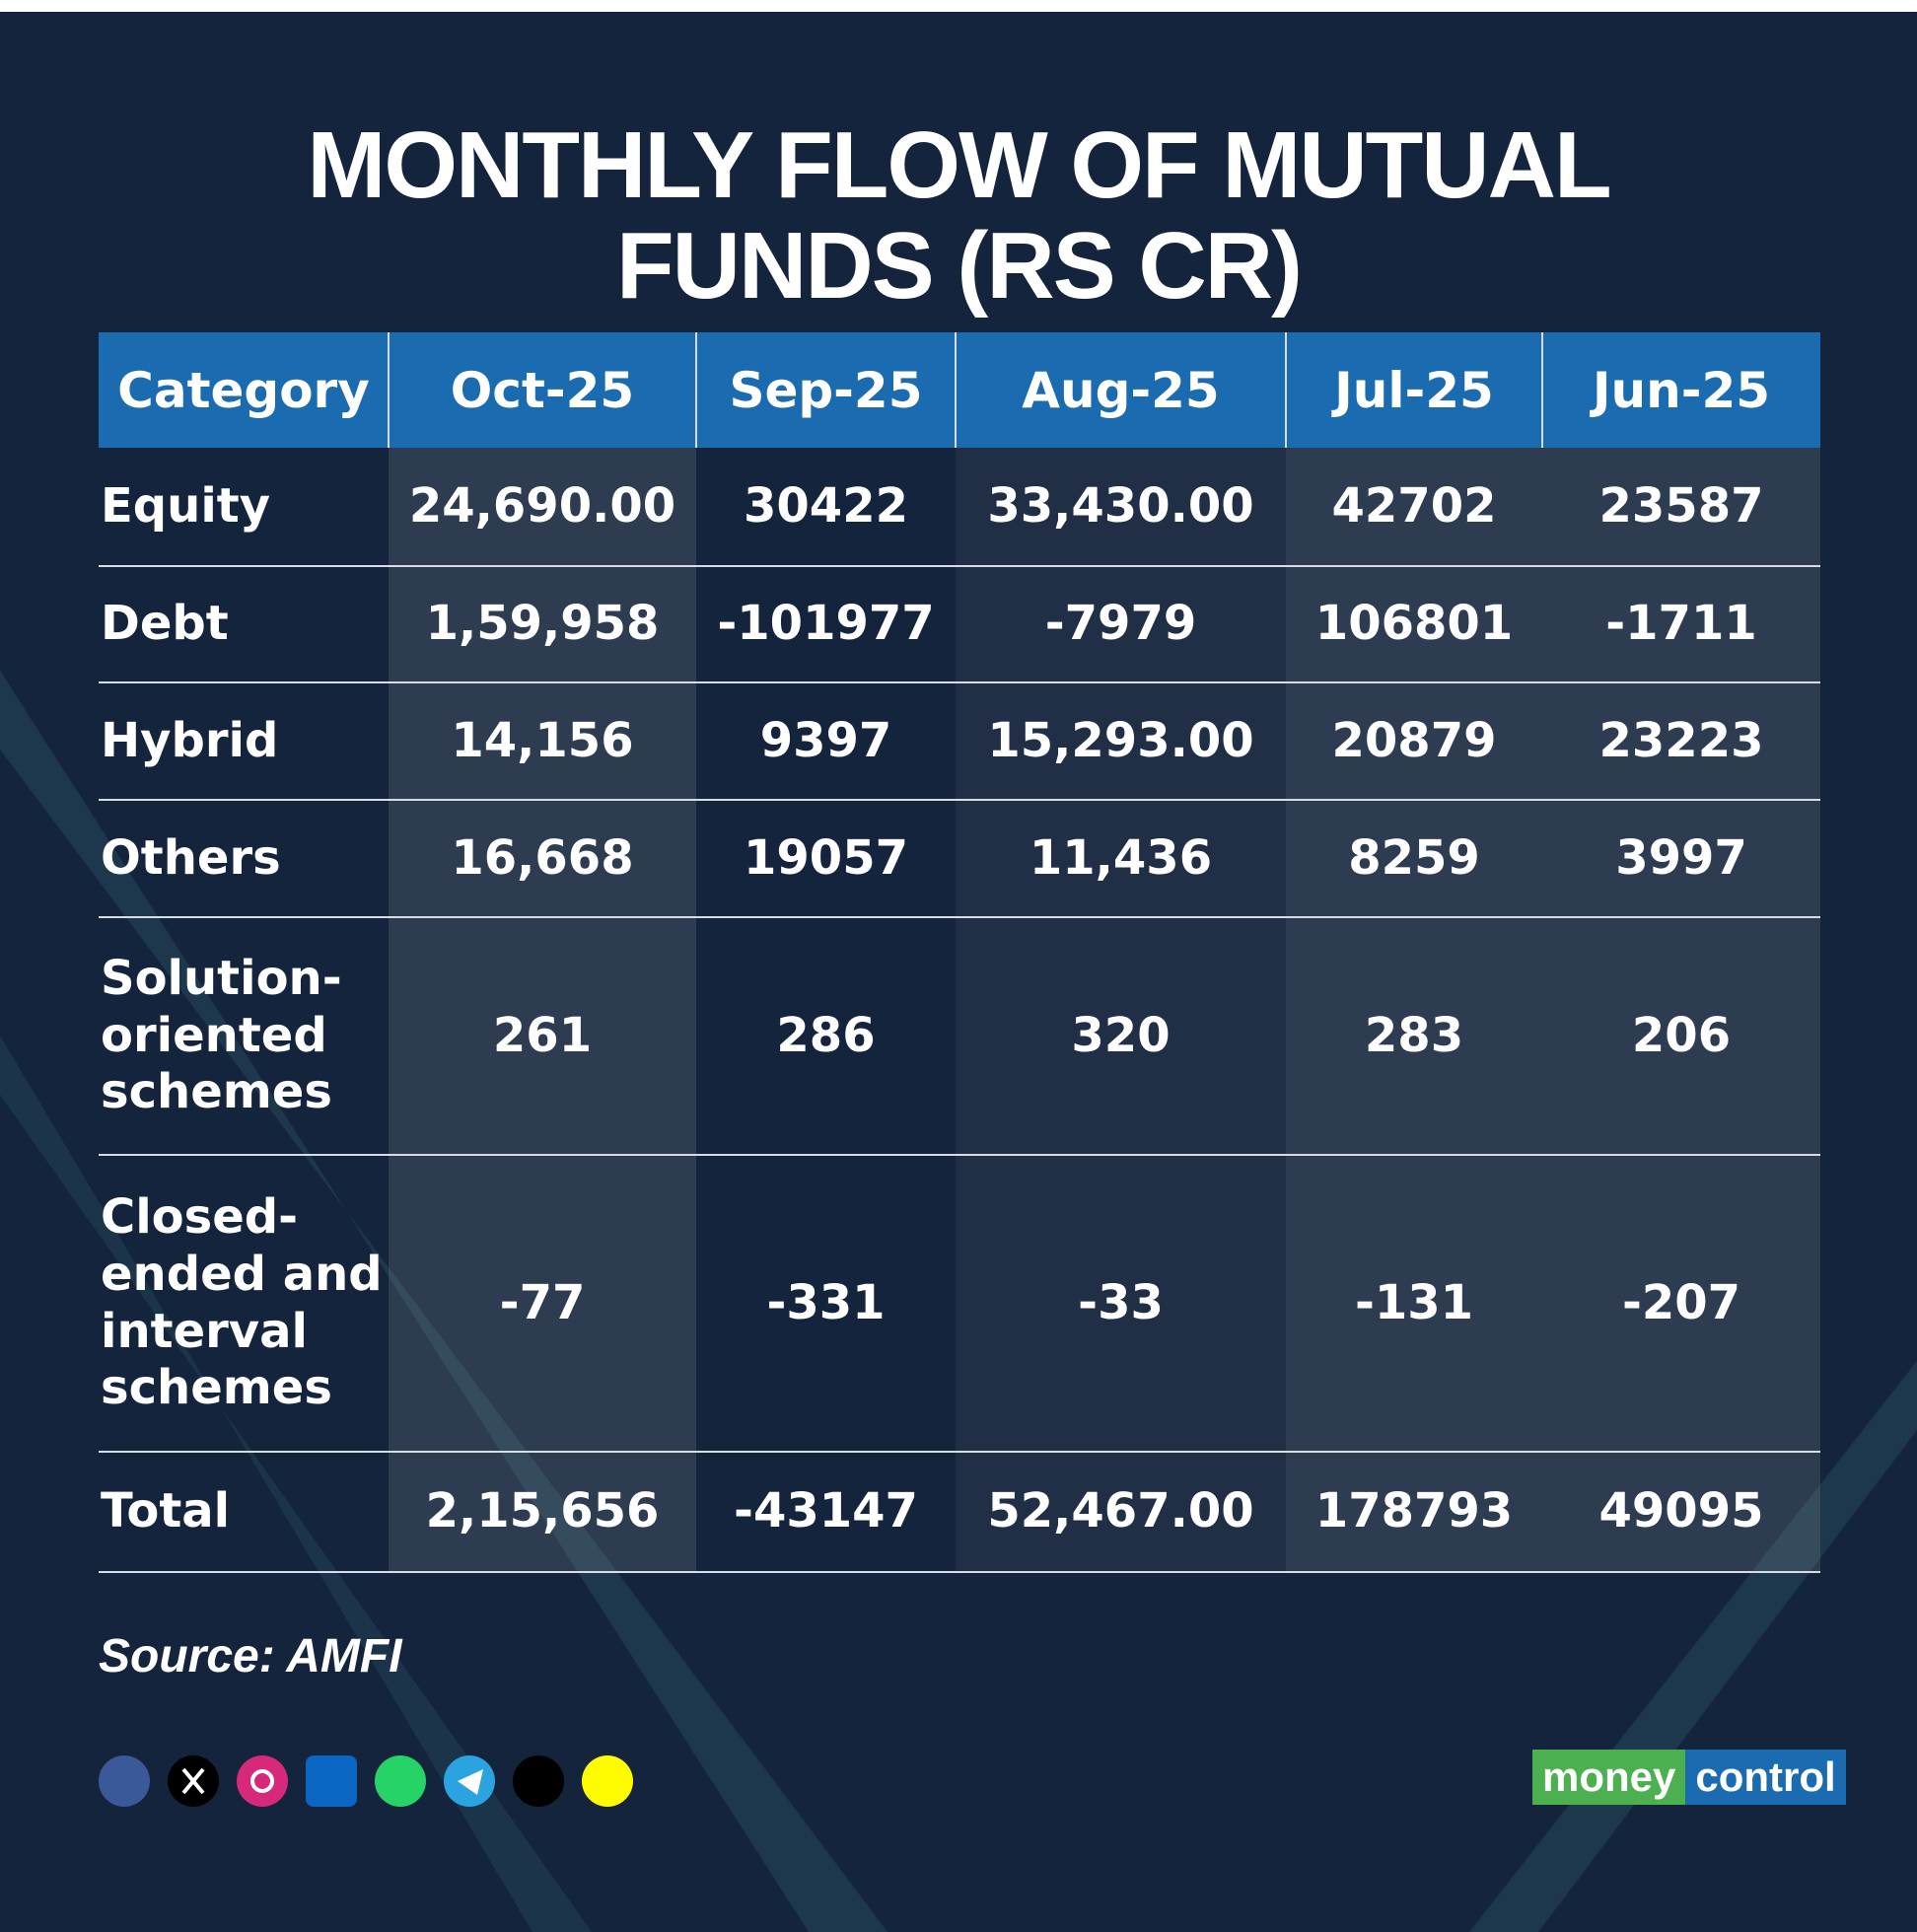 The image size is (1917, 1932). Describe the element at coordinates (1681, 740) in the screenshot. I see `cell-value: 23223` at that location.